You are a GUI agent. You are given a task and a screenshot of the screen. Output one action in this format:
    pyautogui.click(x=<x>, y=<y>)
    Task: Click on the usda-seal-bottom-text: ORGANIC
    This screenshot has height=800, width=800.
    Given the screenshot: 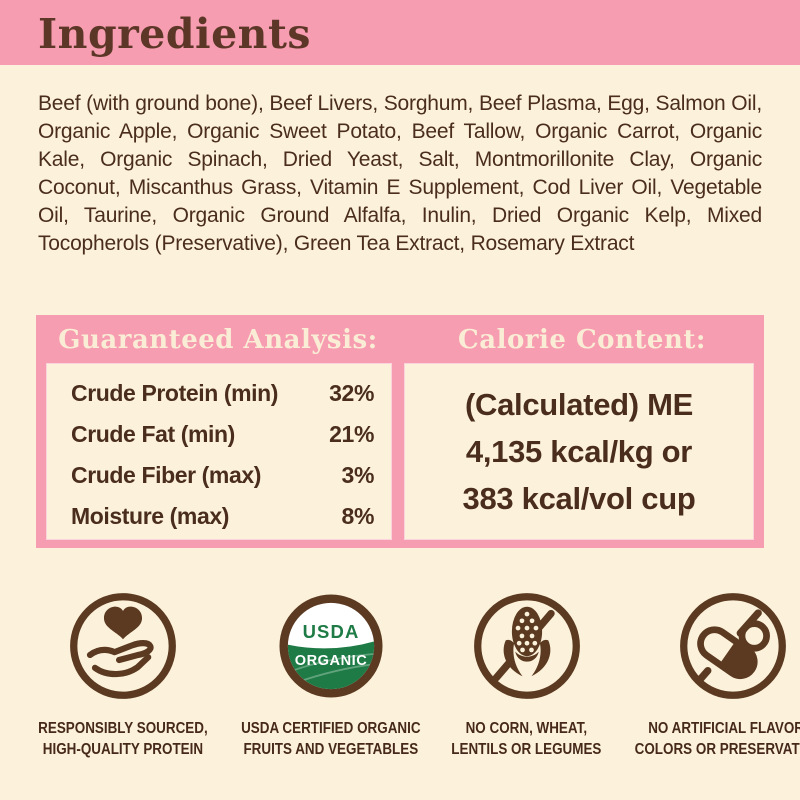 What is the action you would take?
    pyautogui.click(x=330, y=661)
    